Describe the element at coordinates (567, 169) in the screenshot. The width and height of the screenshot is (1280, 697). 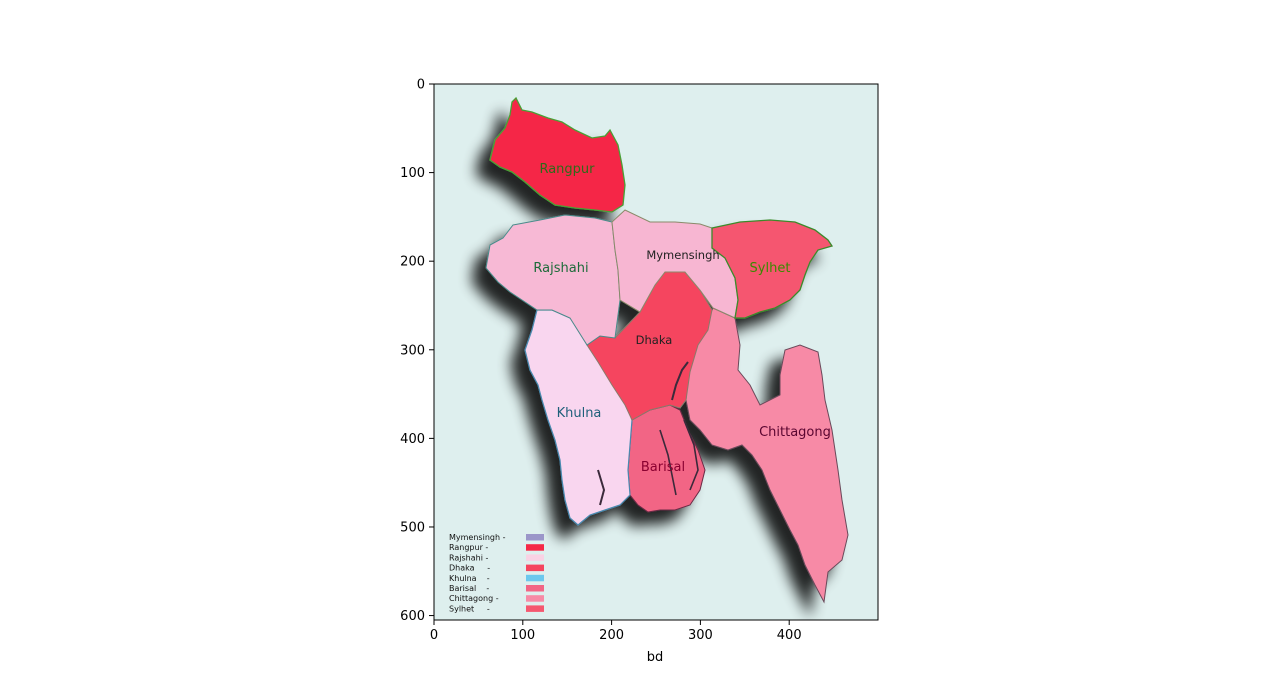
I see `label-rangpur: Rangpur` at that location.